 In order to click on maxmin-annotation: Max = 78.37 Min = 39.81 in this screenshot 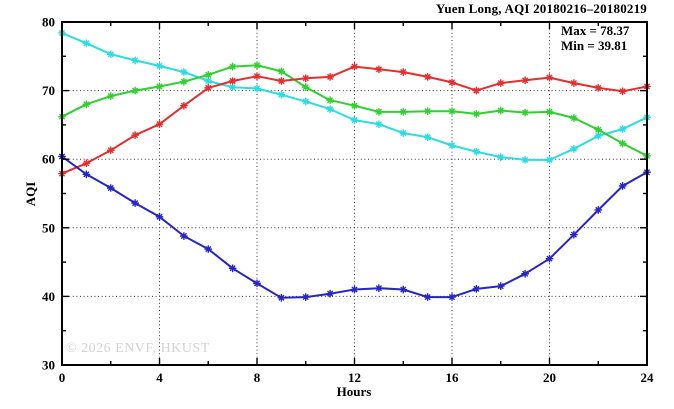, I will do `click(595, 38)`.